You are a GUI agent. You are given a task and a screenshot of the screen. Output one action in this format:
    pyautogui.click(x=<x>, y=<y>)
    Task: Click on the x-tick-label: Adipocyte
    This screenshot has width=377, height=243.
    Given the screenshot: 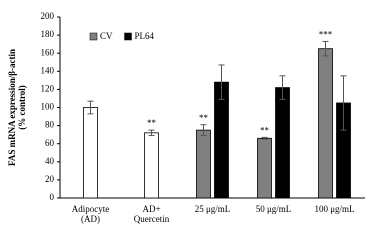 What is the action you would take?
    pyautogui.click(x=91, y=209)
    